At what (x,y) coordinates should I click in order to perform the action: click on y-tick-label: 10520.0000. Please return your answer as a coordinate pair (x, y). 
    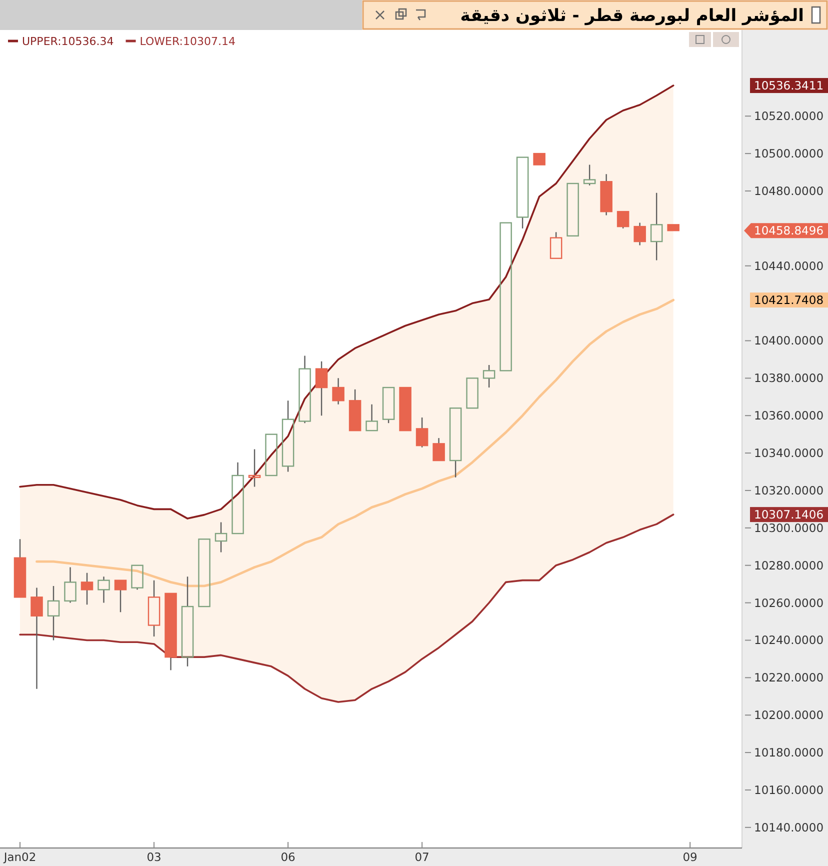
    Looking at the image, I should click on (789, 116).